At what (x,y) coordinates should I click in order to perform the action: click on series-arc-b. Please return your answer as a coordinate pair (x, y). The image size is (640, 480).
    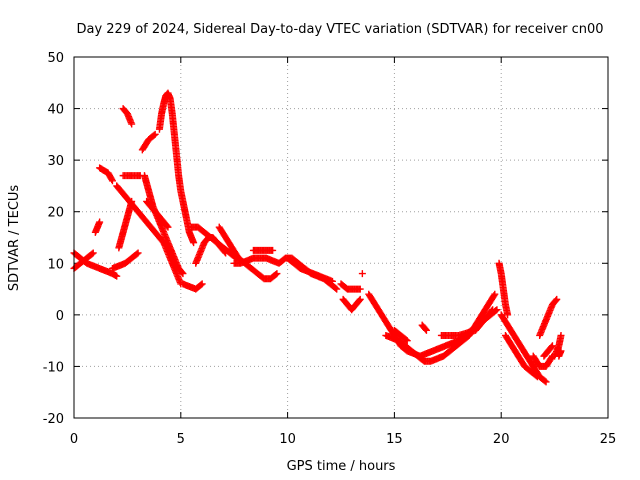
    Looking at the image, I should click on (83, 260).